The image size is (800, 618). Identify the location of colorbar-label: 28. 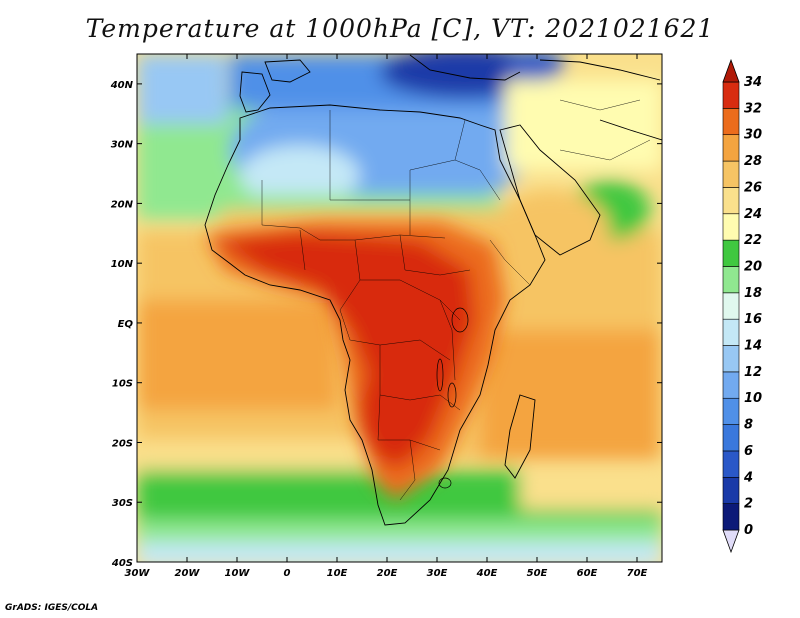
(753, 161).